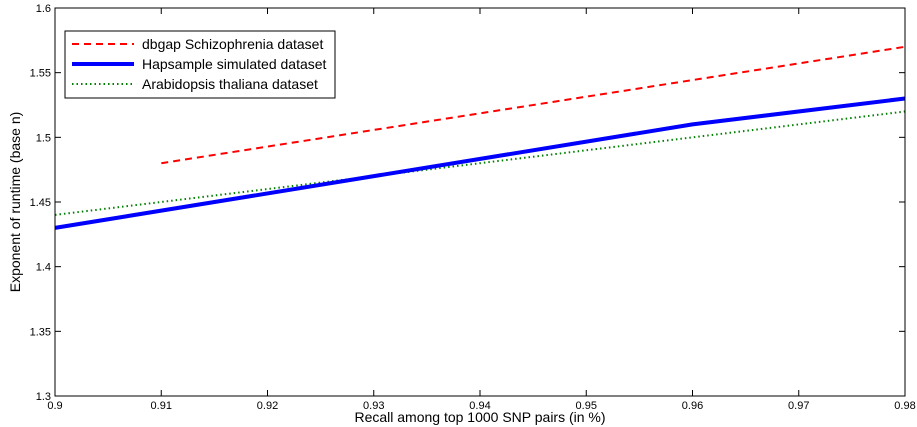  I want to click on y-tick-label: 1.6, so click(43, 9).